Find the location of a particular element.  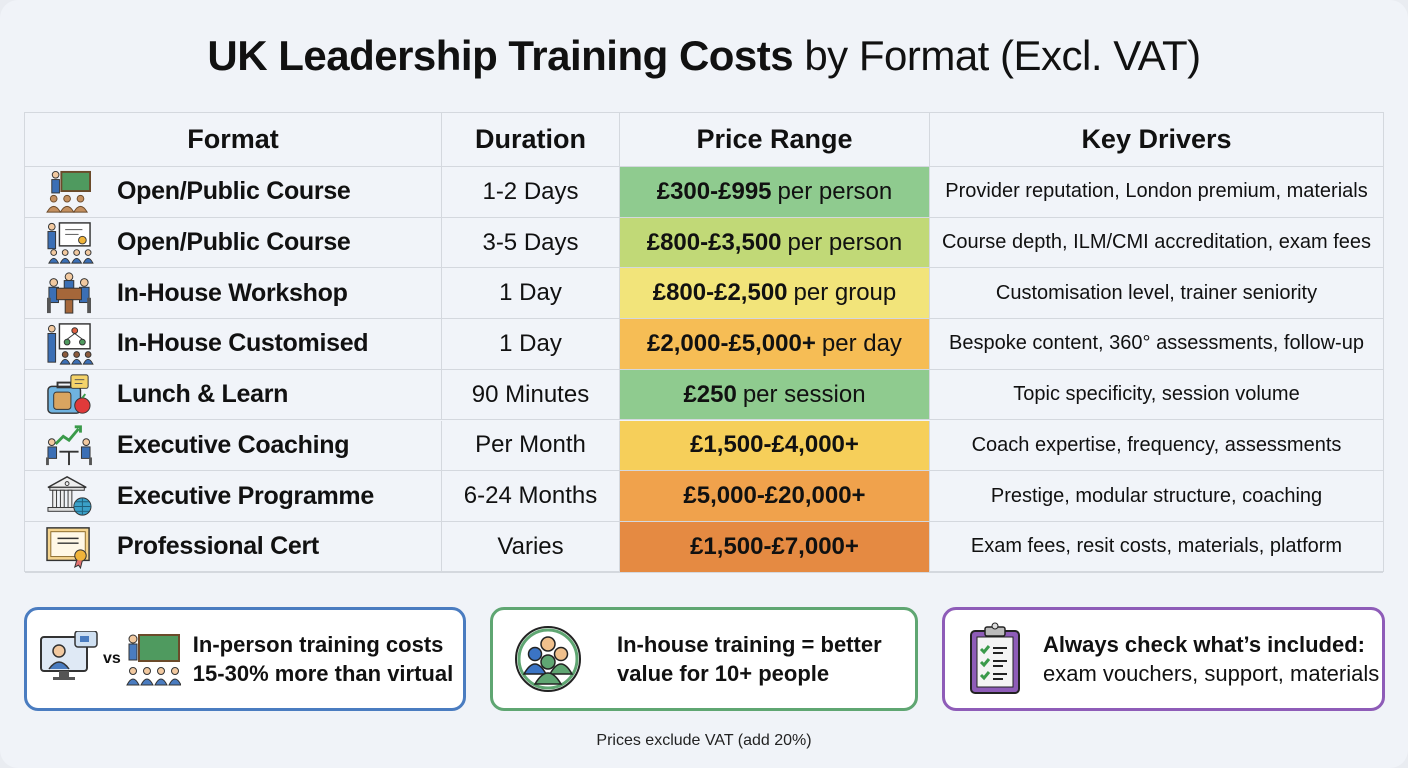

certificate-icon is located at coordinates (68, 547).